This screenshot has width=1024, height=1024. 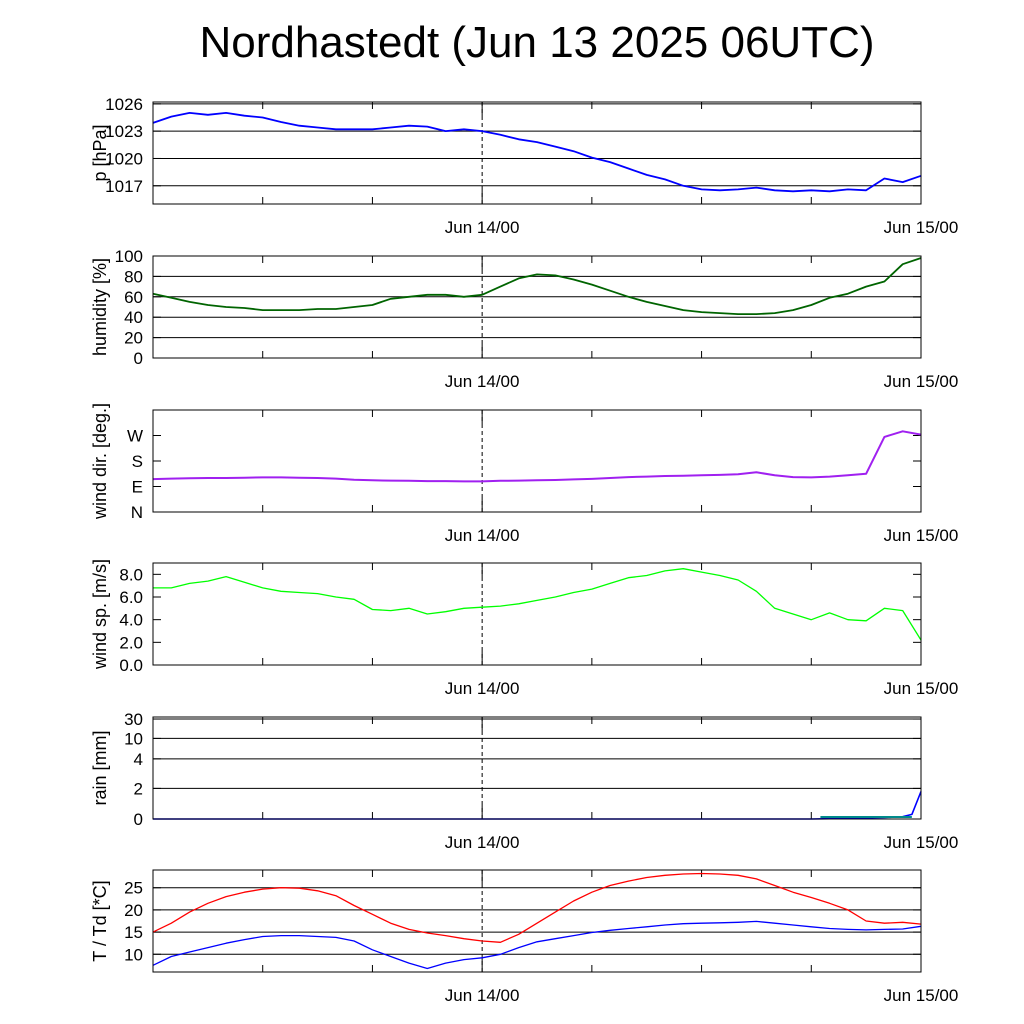 I want to click on y-tick-label: 4, so click(x=138, y=759).